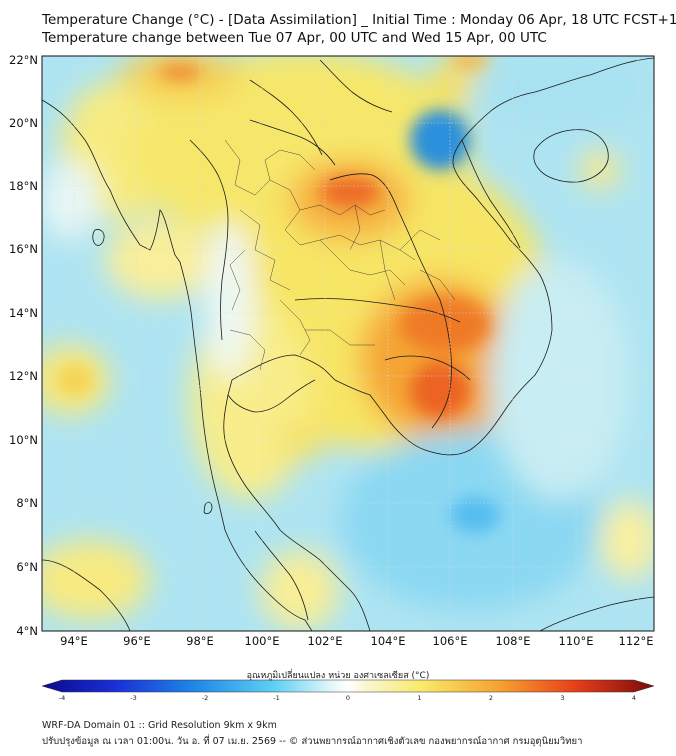  I want to click on lon-label: 110°E, so click(576, 641).